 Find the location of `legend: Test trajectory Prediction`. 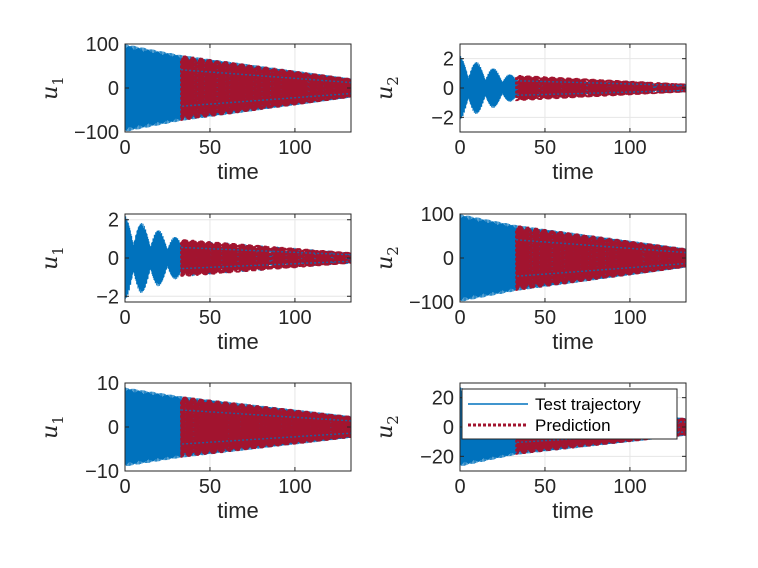

legend: Test trajectory Prediction is located at coordinates (569, 414).